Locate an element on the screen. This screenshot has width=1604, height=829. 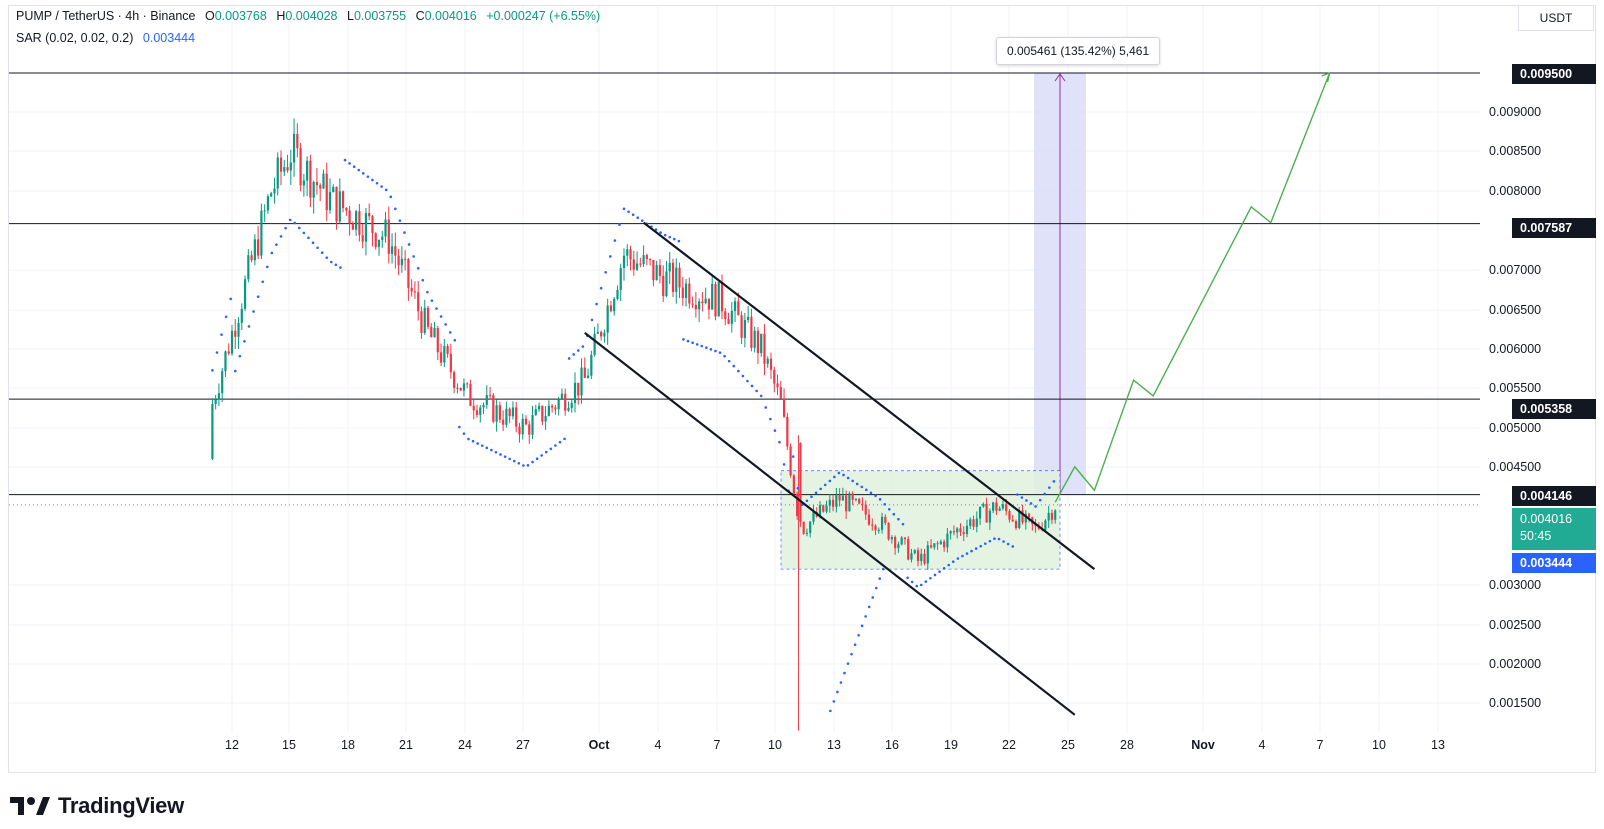
low-label: L is located at coordinates (350, 16).